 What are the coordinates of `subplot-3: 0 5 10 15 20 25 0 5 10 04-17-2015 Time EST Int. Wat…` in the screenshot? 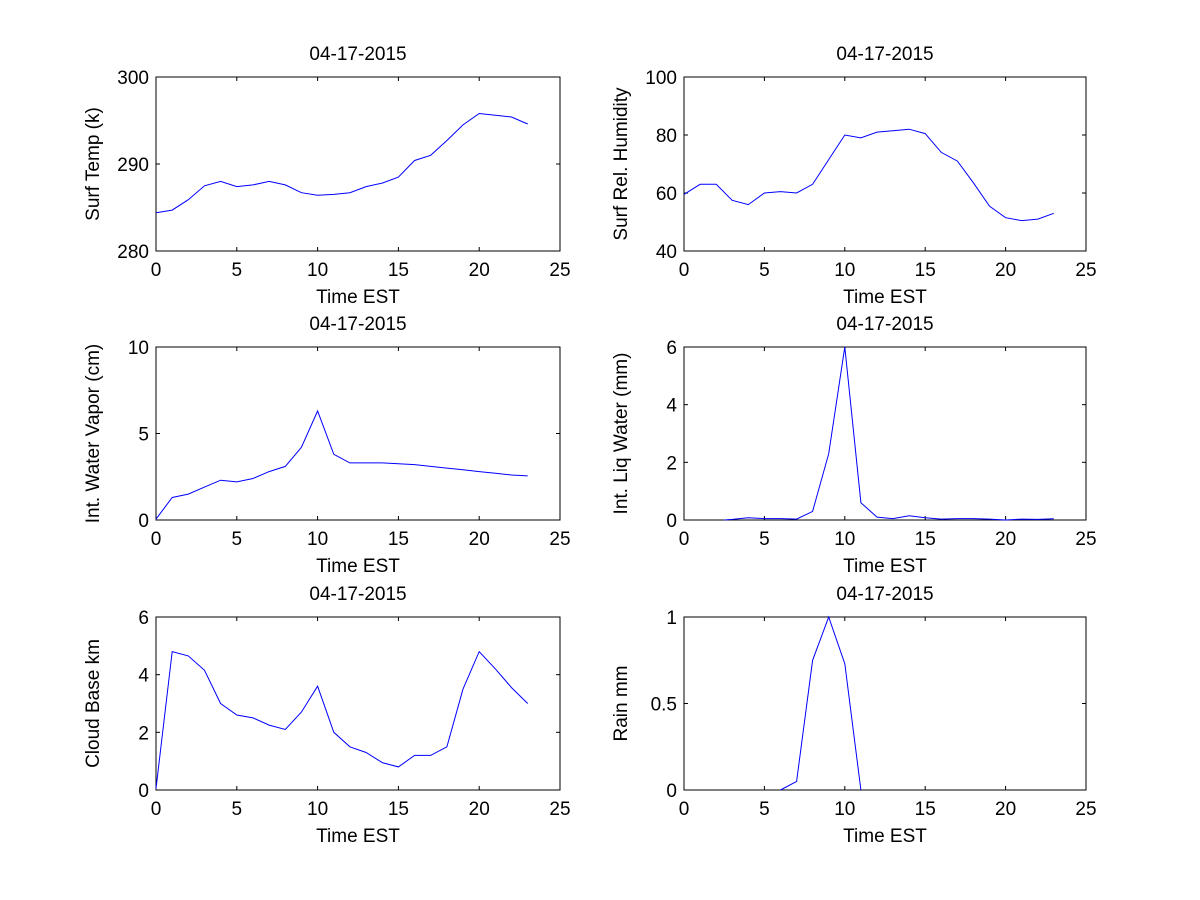 It's located at (327, 445).